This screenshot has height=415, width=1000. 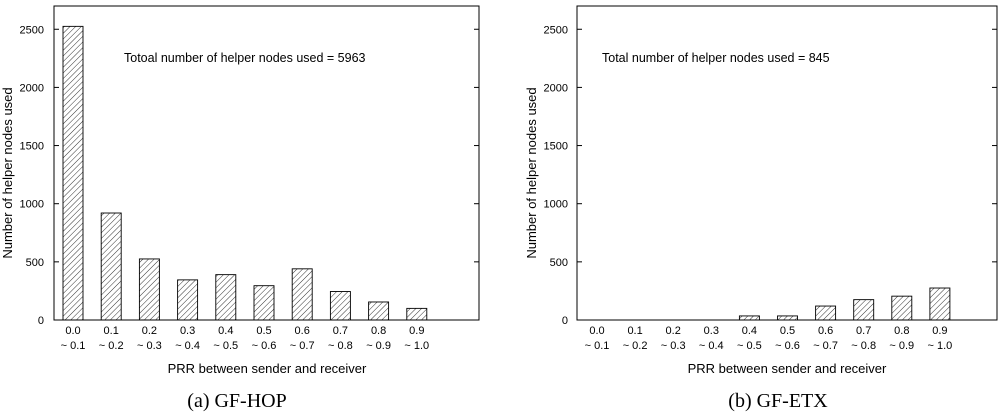 What do you see at coordinates (7, 172) in the screenshot?
I see `y-axis-label-a: Number of helper nodes used` at bounding box center [7, 172].